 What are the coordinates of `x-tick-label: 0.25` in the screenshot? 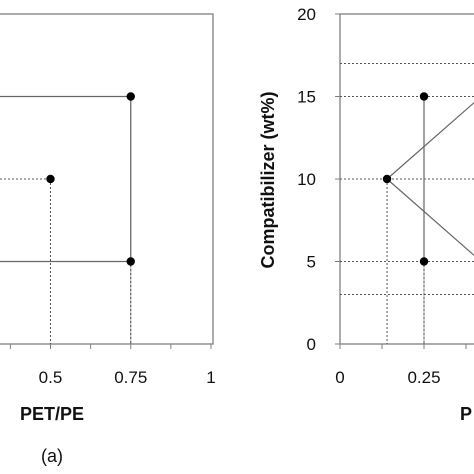 It's located at (423, 377).